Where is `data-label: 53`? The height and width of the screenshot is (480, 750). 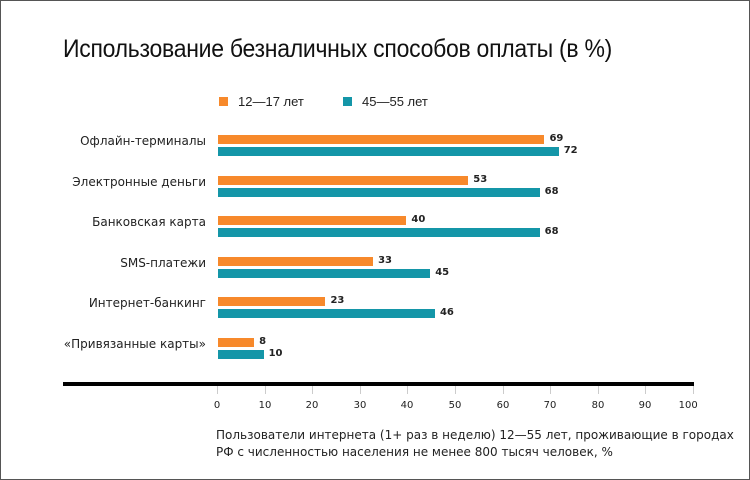
data-label: 53 is located at coordinates (480, 179).